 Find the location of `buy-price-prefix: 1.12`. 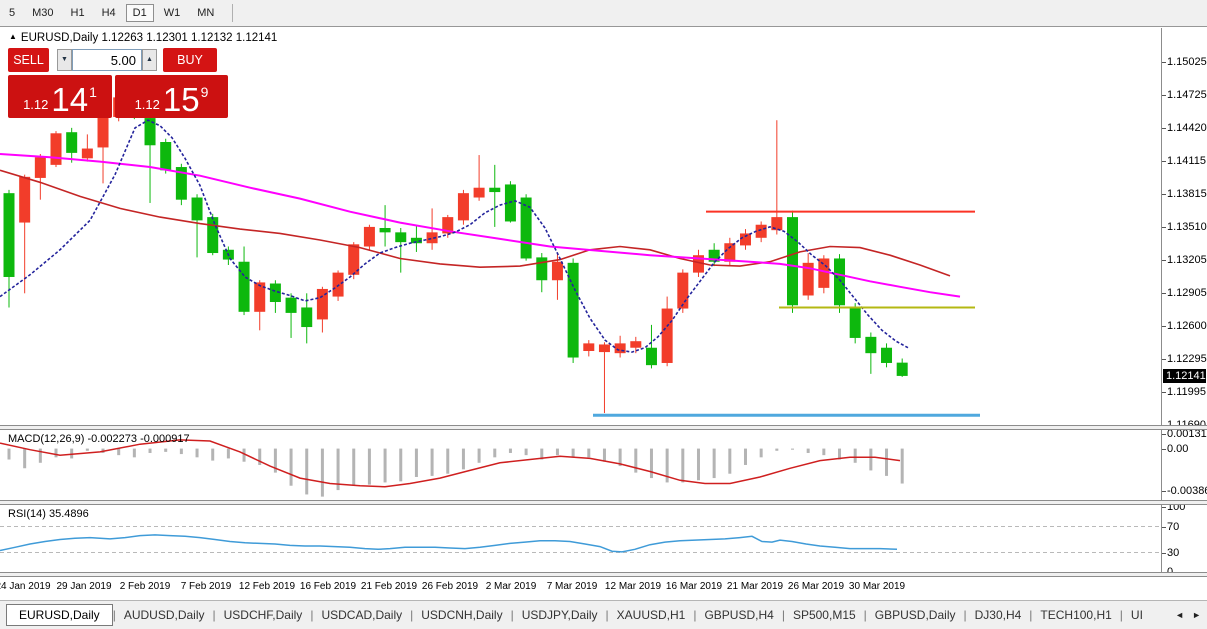

buy-price-prefix: 1.12 is located at coordinates (147, 104).